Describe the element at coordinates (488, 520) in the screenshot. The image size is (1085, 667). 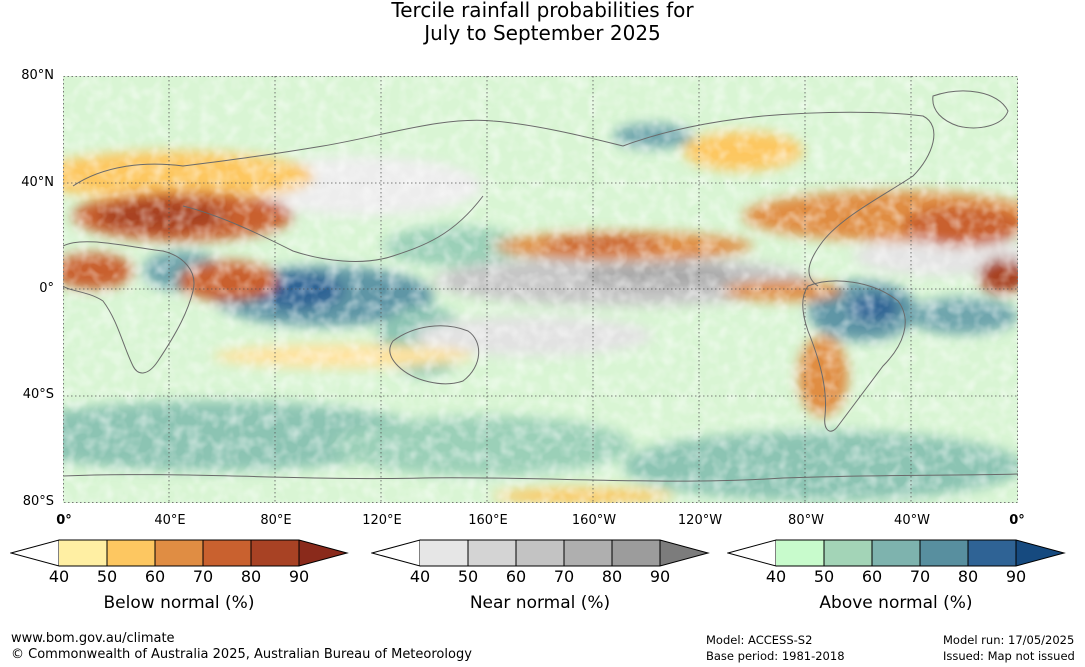
I see `lon-label-160e: 160°E` at that location.